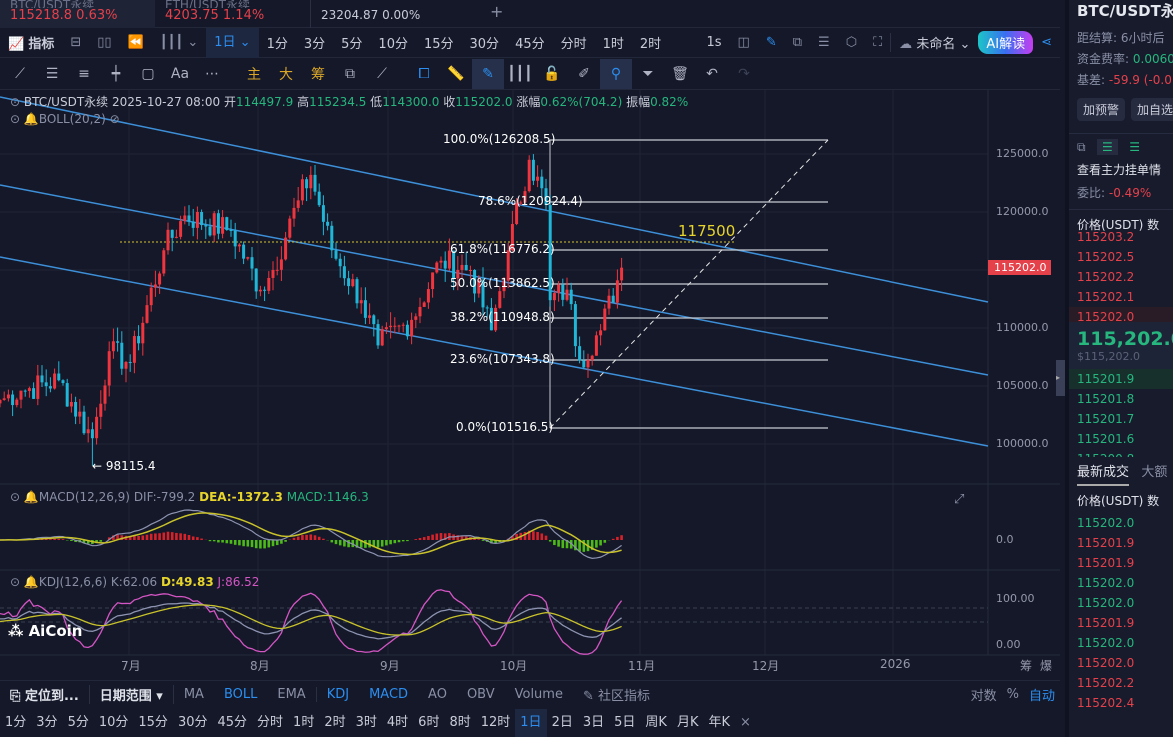 This screenshot has height=737, width=1173. Describe the element at coordinates (193, 694) in the screenshot. I see `ind-ma: MA` at that location.